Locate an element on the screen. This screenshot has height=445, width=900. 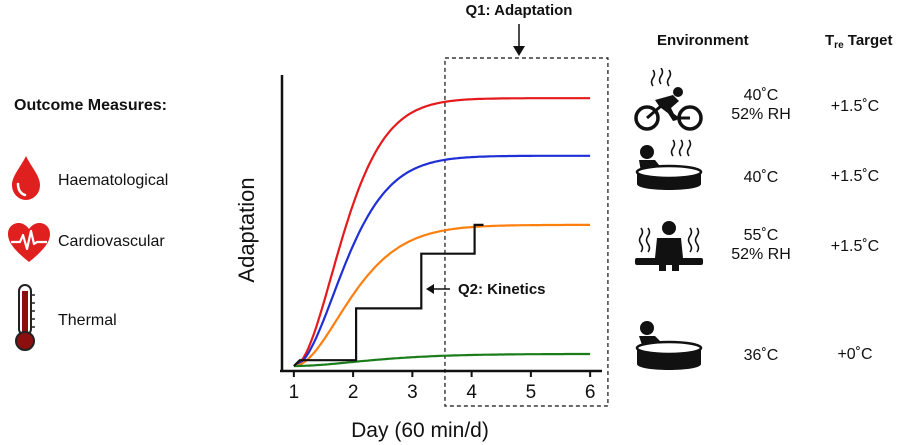
environment-row-thermoneutral: 36˚C +0˚C is located at coordinates (757, 353).